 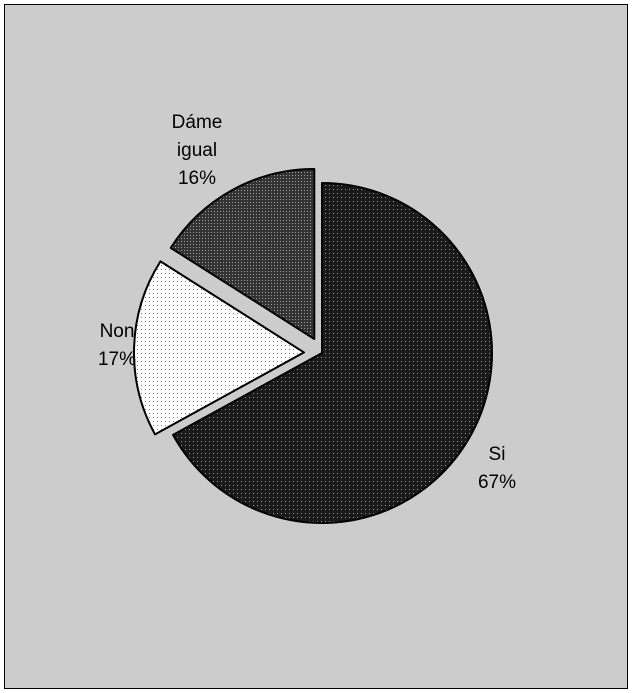 I want to click on pie-label-line: 67%, so click(x=497, y=482).